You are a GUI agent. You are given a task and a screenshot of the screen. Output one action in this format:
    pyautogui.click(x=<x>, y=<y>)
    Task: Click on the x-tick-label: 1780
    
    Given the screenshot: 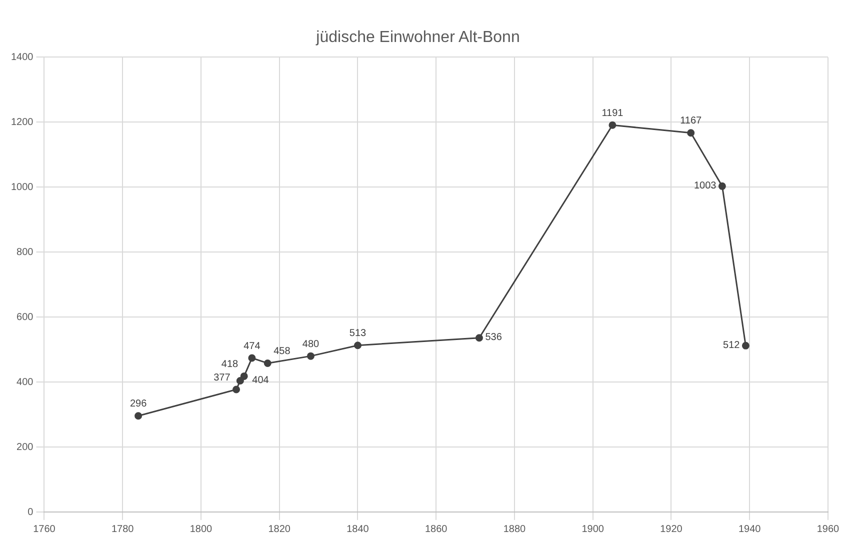 What is the action you would take?
    pyautogui.click(x=122, y=529)
    